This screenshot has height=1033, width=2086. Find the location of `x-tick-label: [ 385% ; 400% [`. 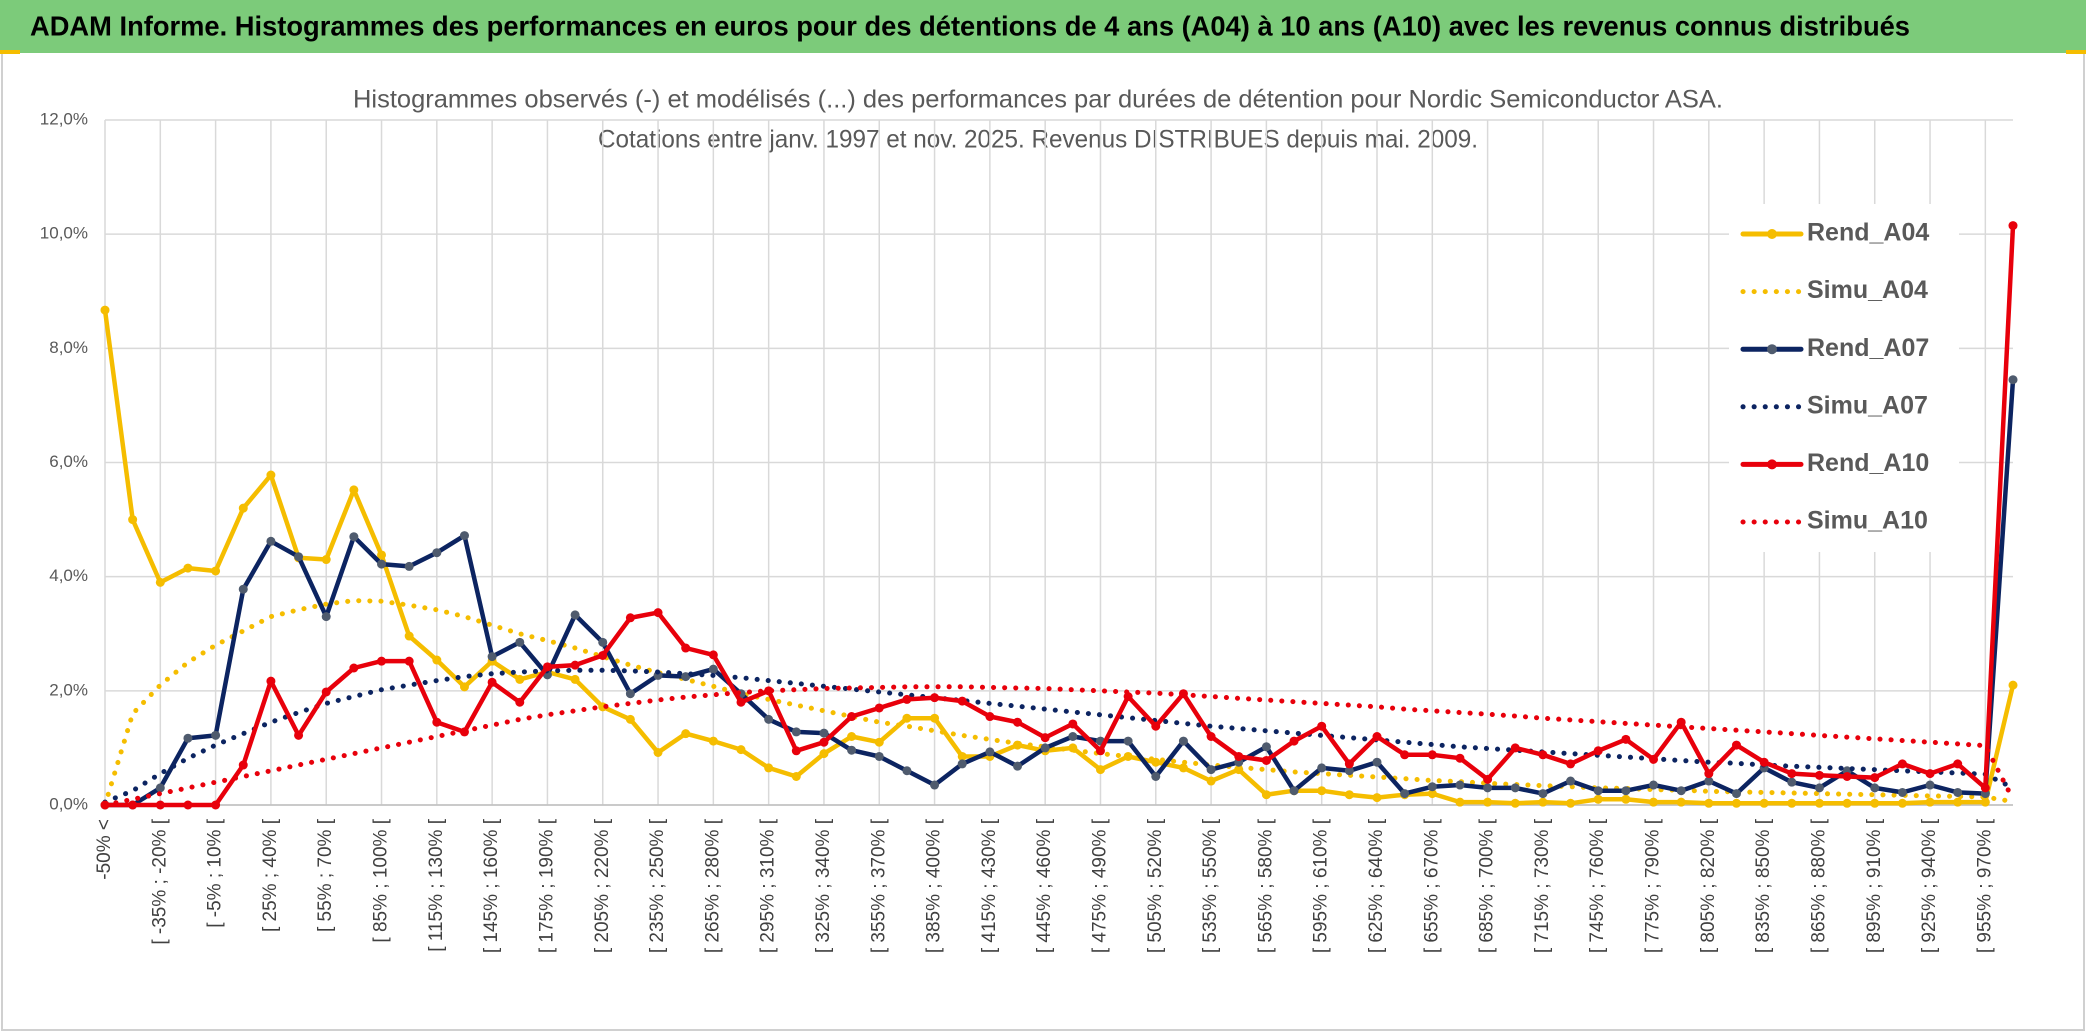

x-tick-label: [ 385% ; 400% [ is located at coordinates (934, 885).